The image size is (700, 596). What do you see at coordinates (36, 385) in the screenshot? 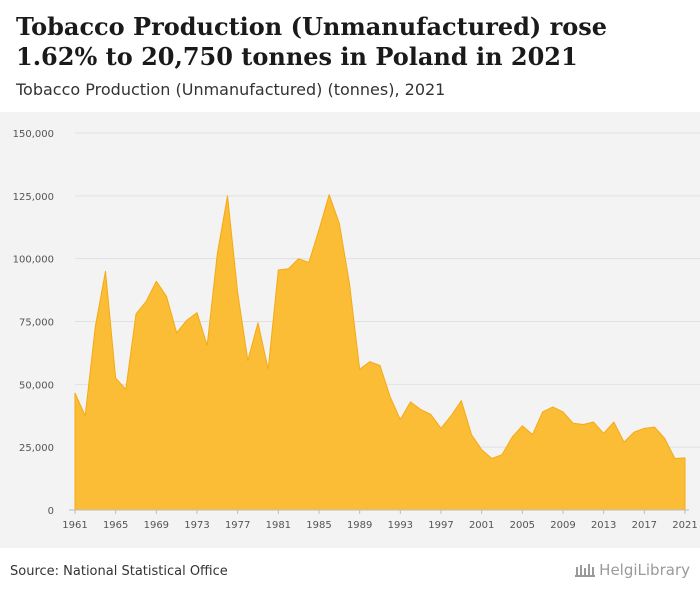
I see `y-tick-label: 50,000` at bounding box center [36, 385].